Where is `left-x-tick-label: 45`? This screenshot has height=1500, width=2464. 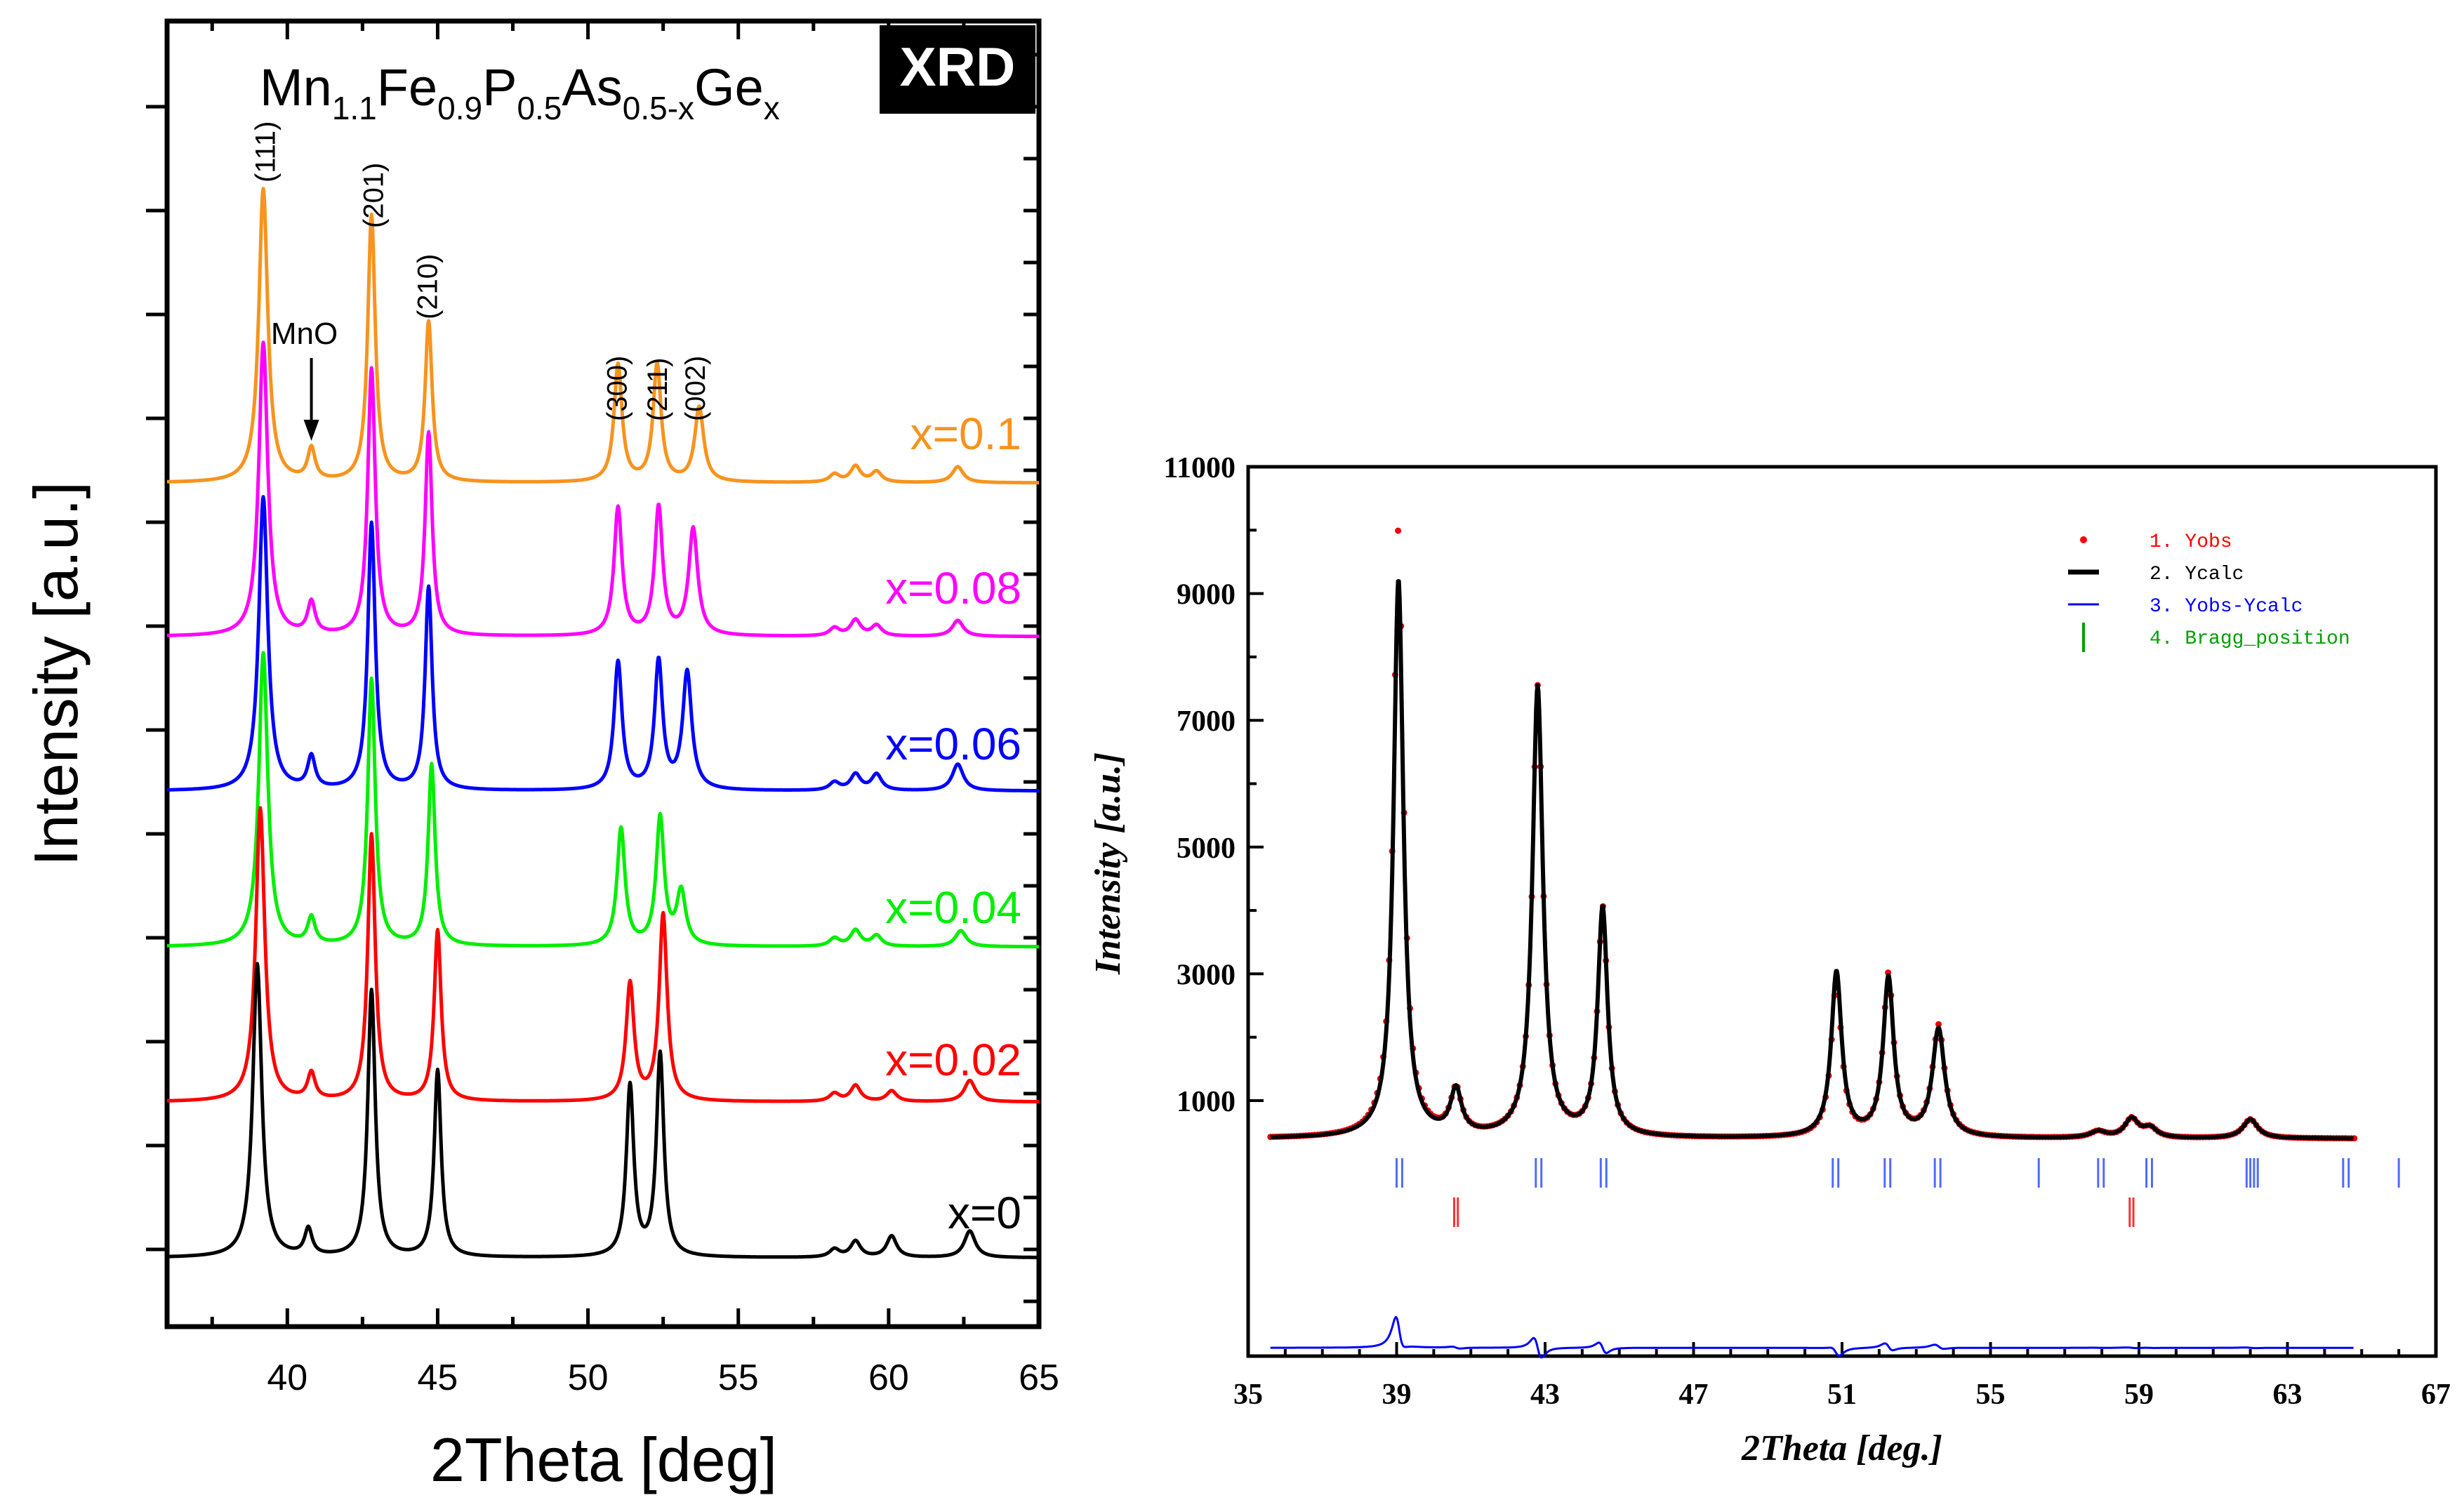 left-x-tick-label: 45 is located at coordinates (438, 1378).